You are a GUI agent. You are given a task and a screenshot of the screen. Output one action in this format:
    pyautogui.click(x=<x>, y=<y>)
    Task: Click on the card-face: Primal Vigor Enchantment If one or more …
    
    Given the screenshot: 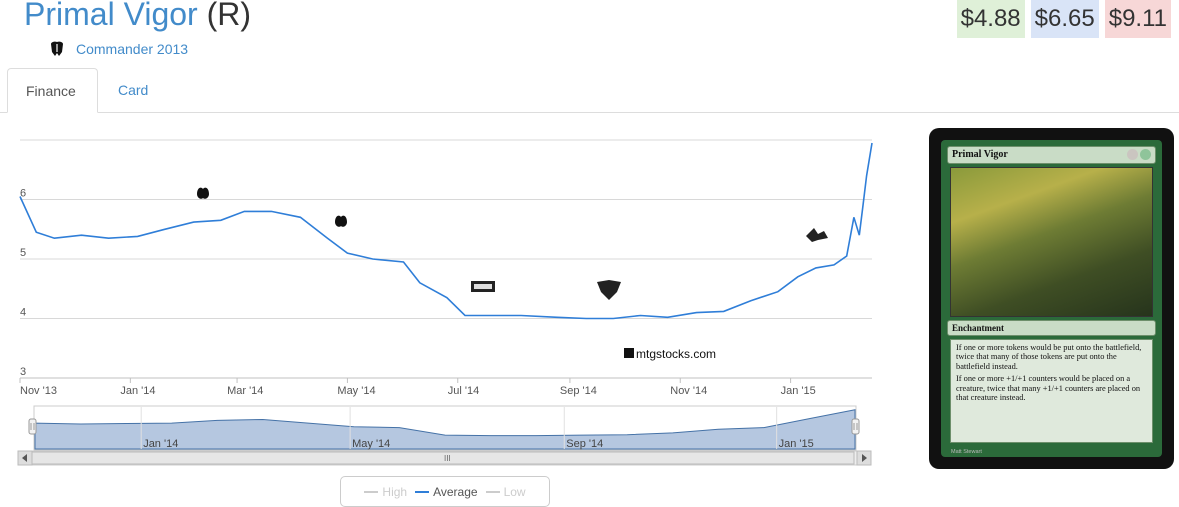 What is the action you would take?
    pyautogui.click(x=1051, y=298)
    